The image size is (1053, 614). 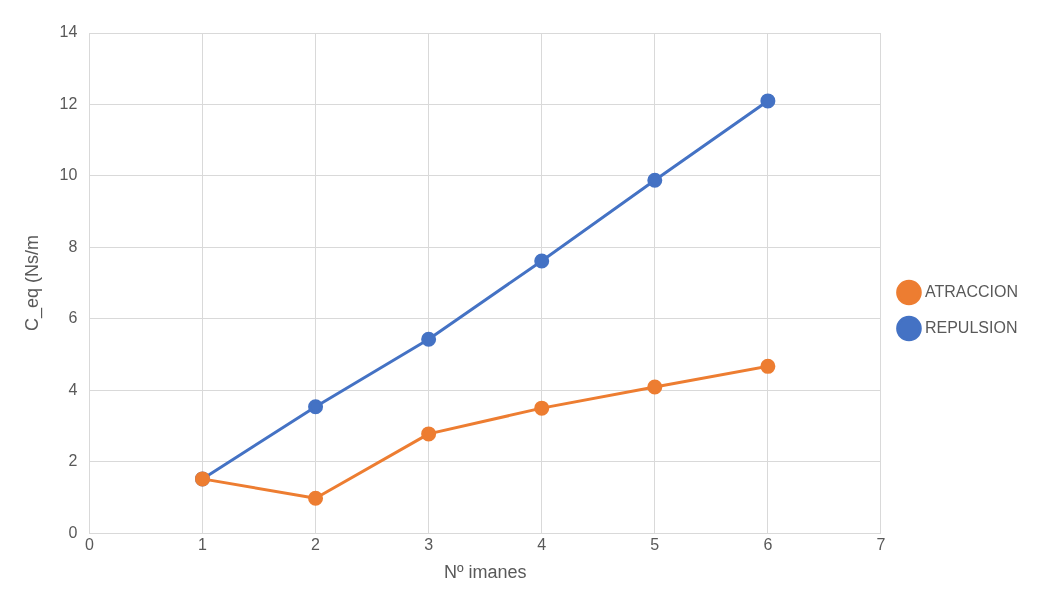 I want to click on legend-label: ATRACCION, so click(x=971, y=291).